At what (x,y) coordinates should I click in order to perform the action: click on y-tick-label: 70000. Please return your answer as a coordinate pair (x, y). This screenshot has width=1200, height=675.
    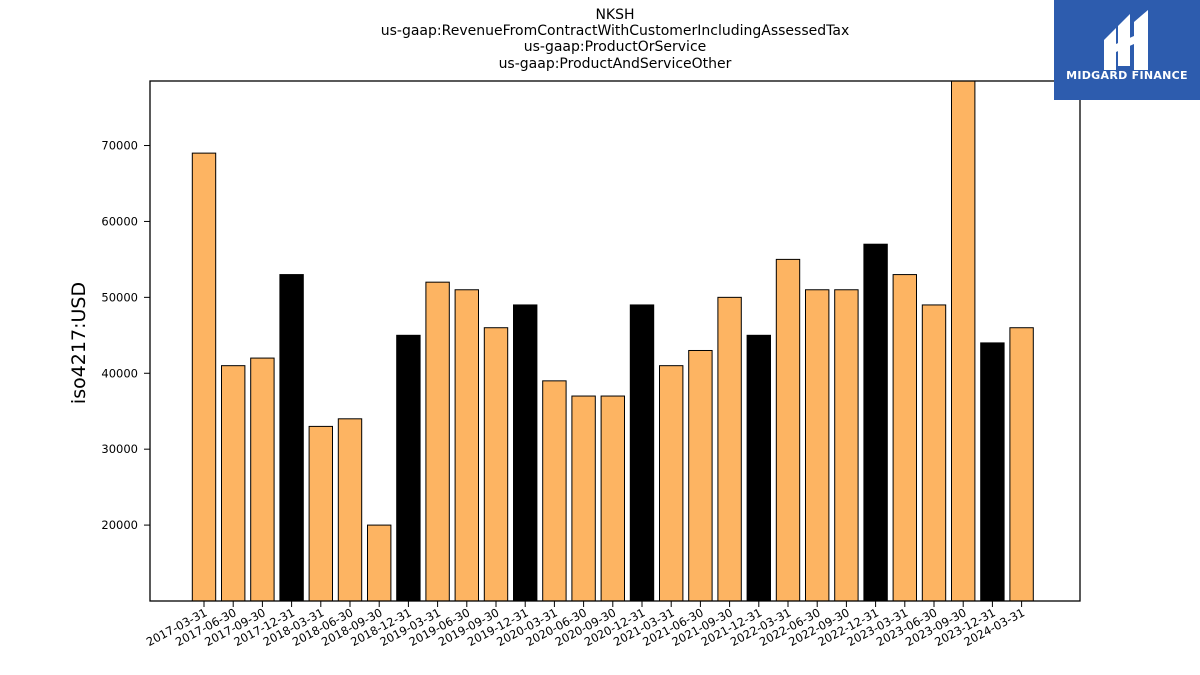
    Looking at the image, I should click on (119, 146).